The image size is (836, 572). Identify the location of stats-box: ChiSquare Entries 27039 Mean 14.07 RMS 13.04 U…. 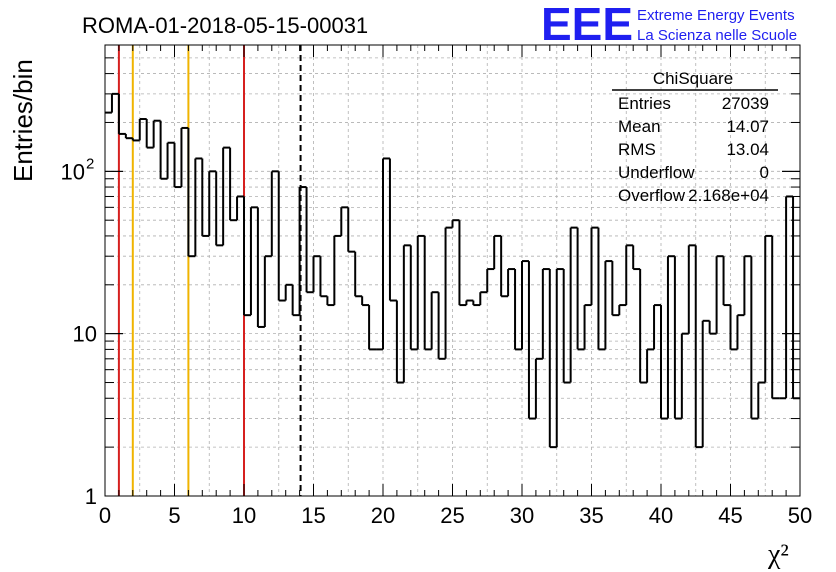
(695, 137).